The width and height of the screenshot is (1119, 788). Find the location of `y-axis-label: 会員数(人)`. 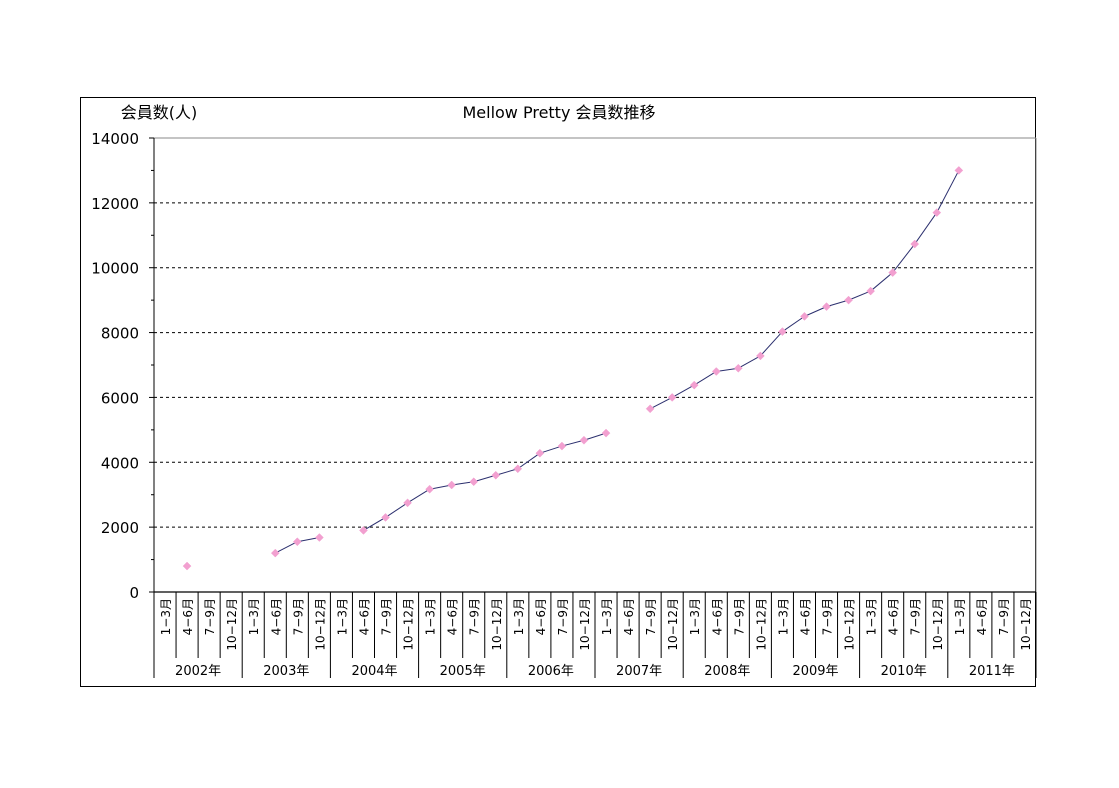

y-axis-label: 会員数(人) is located at coordinates (159, 112).